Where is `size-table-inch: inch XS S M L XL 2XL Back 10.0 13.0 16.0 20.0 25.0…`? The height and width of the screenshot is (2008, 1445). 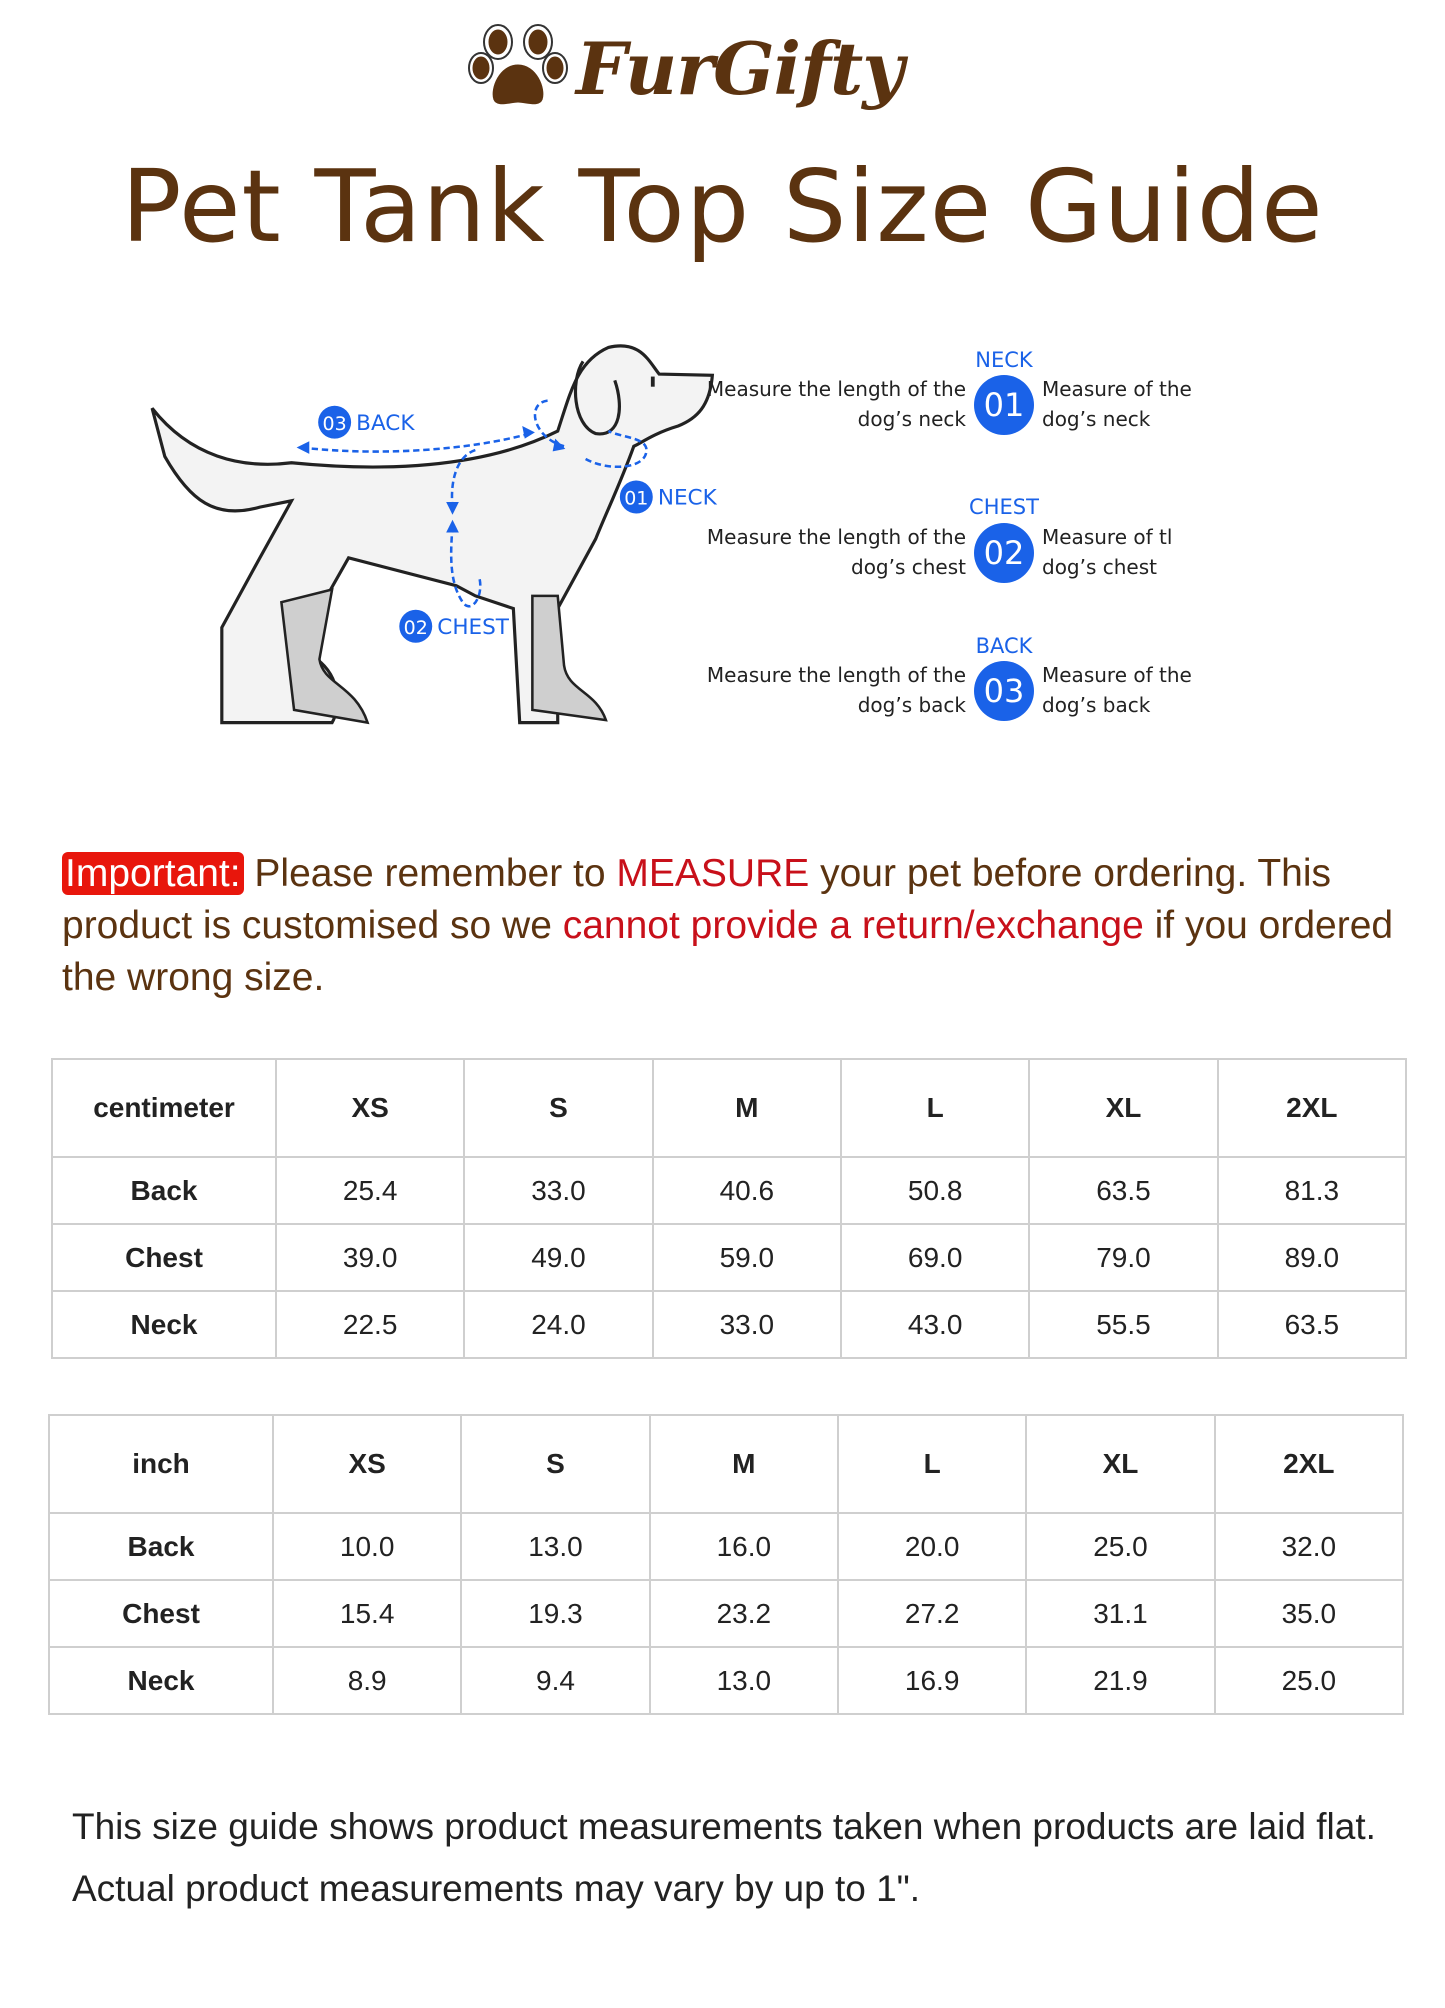 size-table-inch: inch XS S M L XL 2XL Back 10.0 13.0 16.0 20.0 25.0… is located at coordinates (726, 1564).